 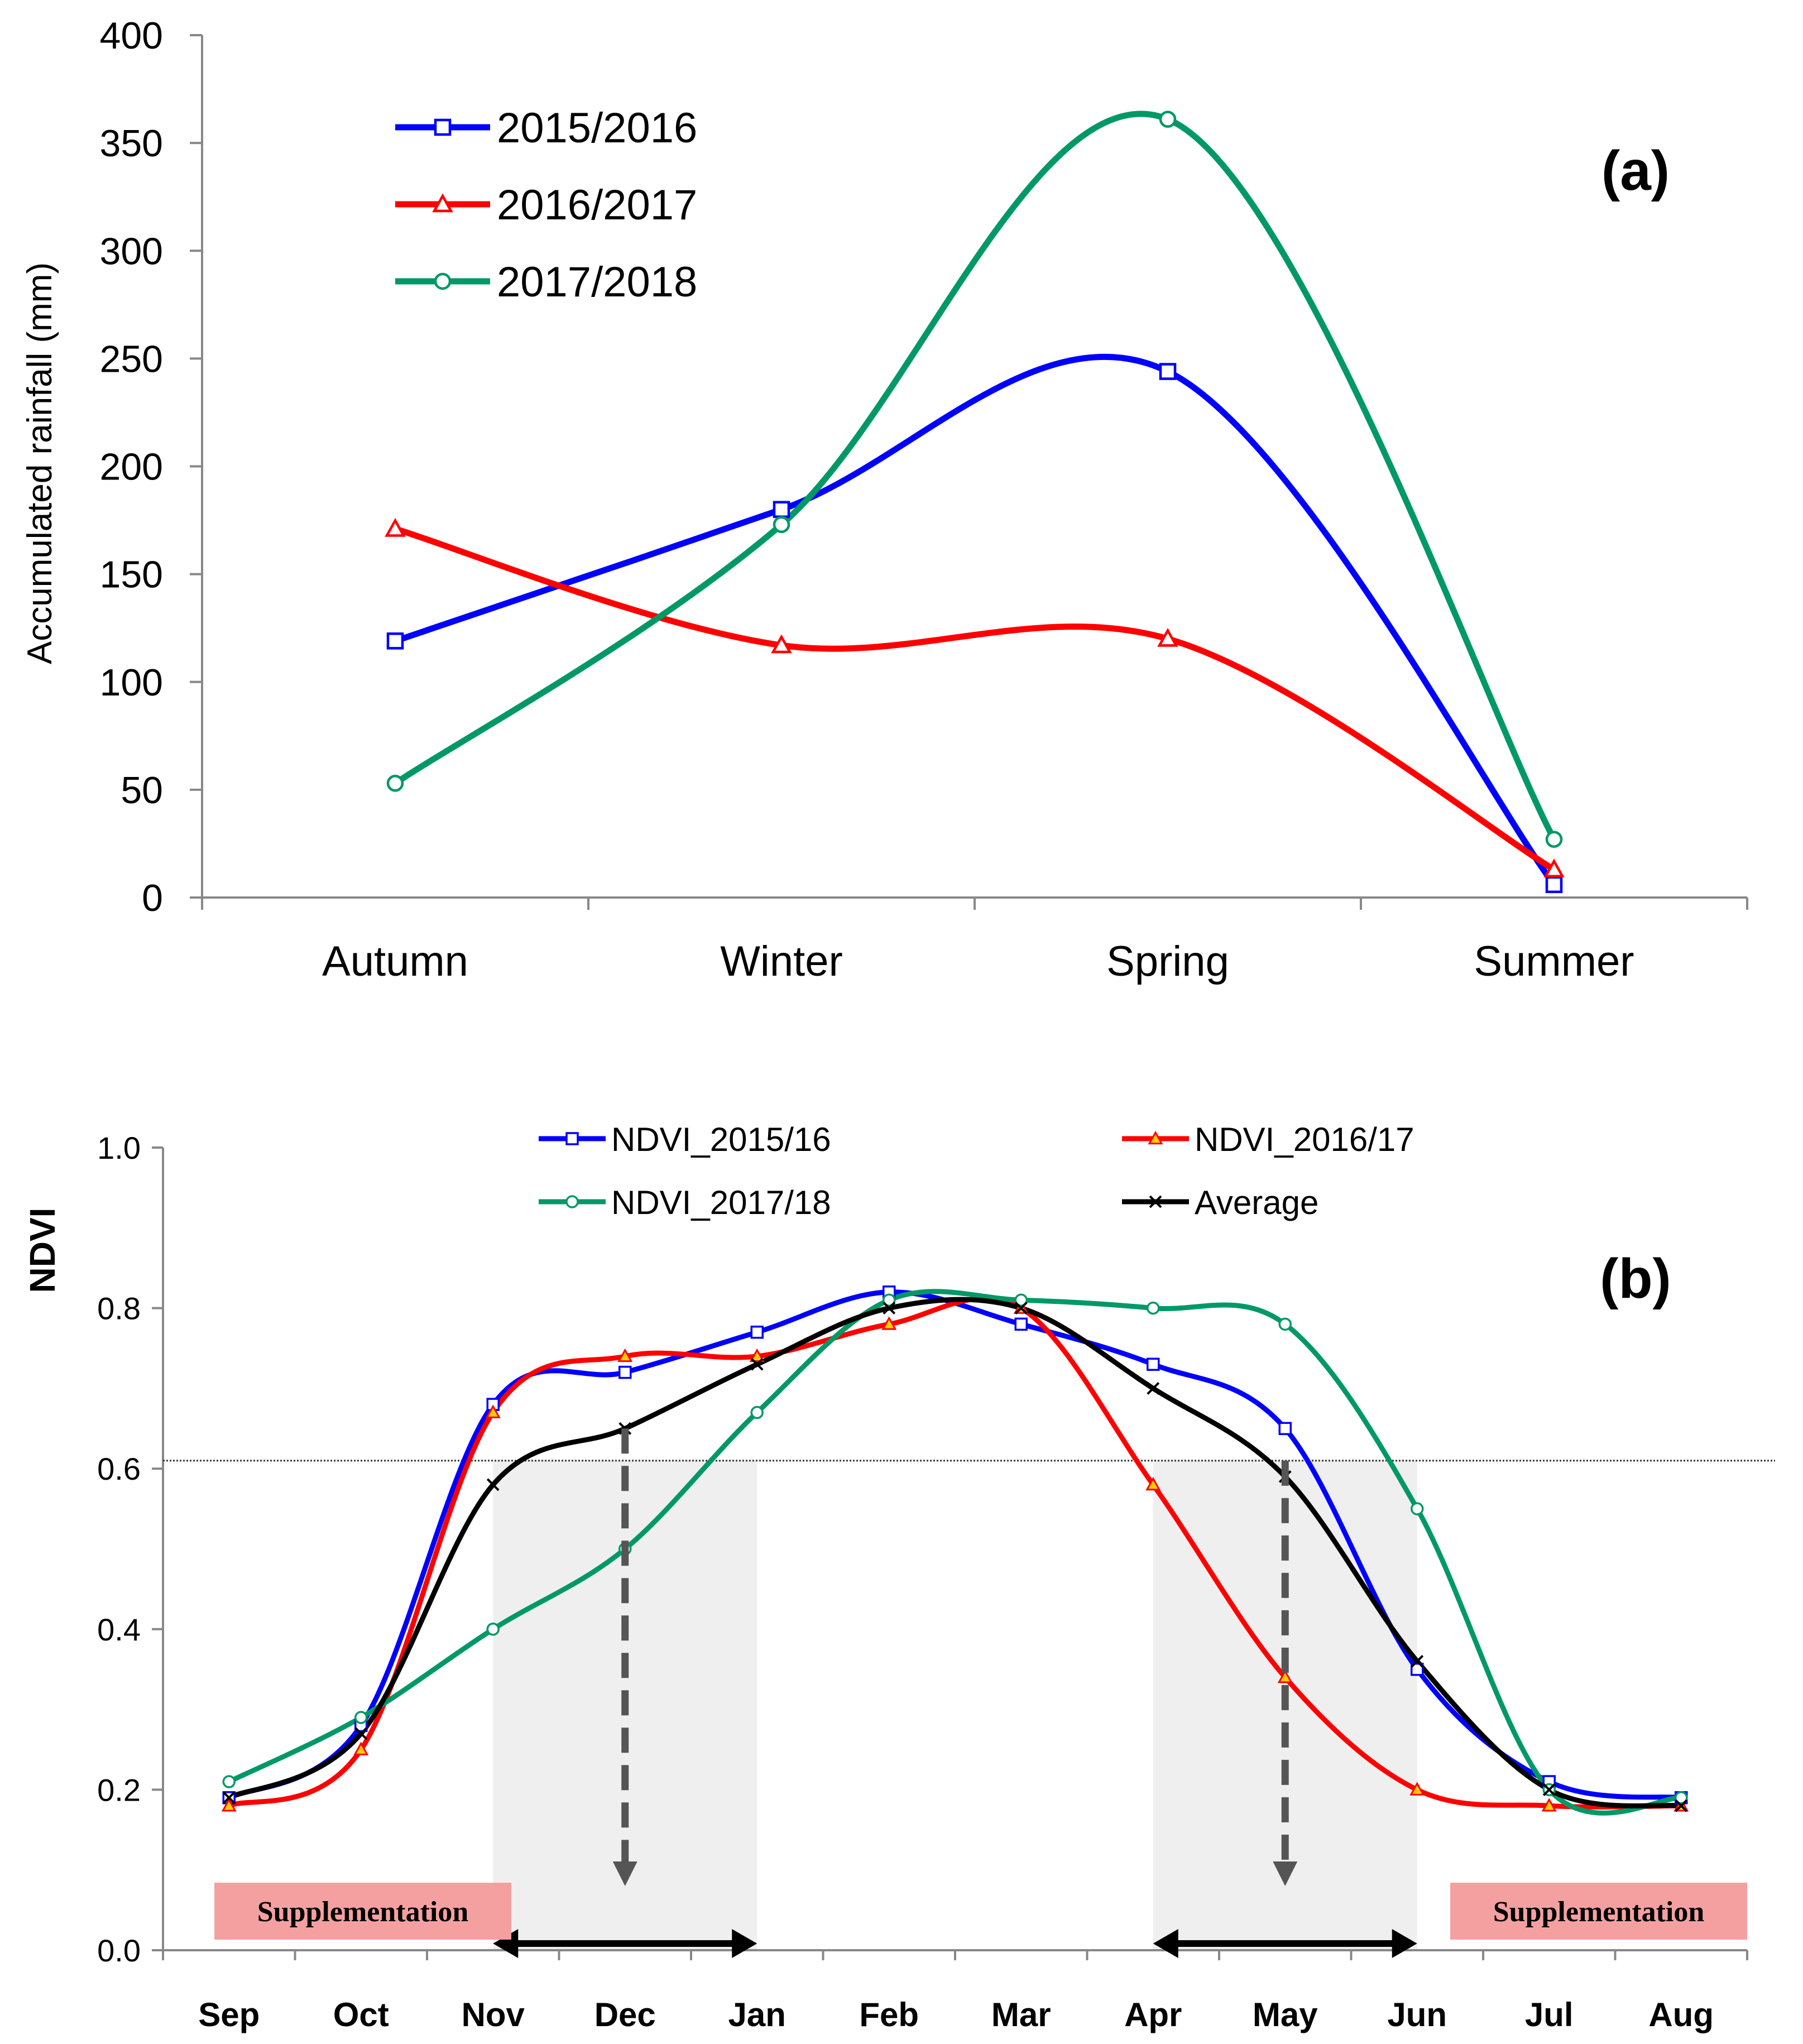 I want to click on y-tick-label: 0, so click(x=152, y=898).